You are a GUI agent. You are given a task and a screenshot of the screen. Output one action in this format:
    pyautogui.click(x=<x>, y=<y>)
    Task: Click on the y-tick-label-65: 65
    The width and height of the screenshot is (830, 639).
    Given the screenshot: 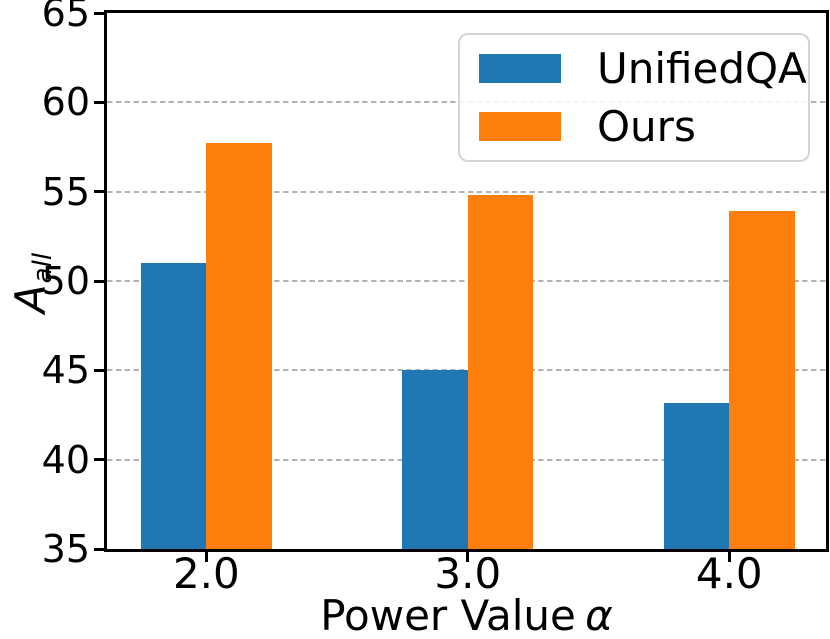 What is the action you would take?
    pyautogui.click(x=65, y=17)
    